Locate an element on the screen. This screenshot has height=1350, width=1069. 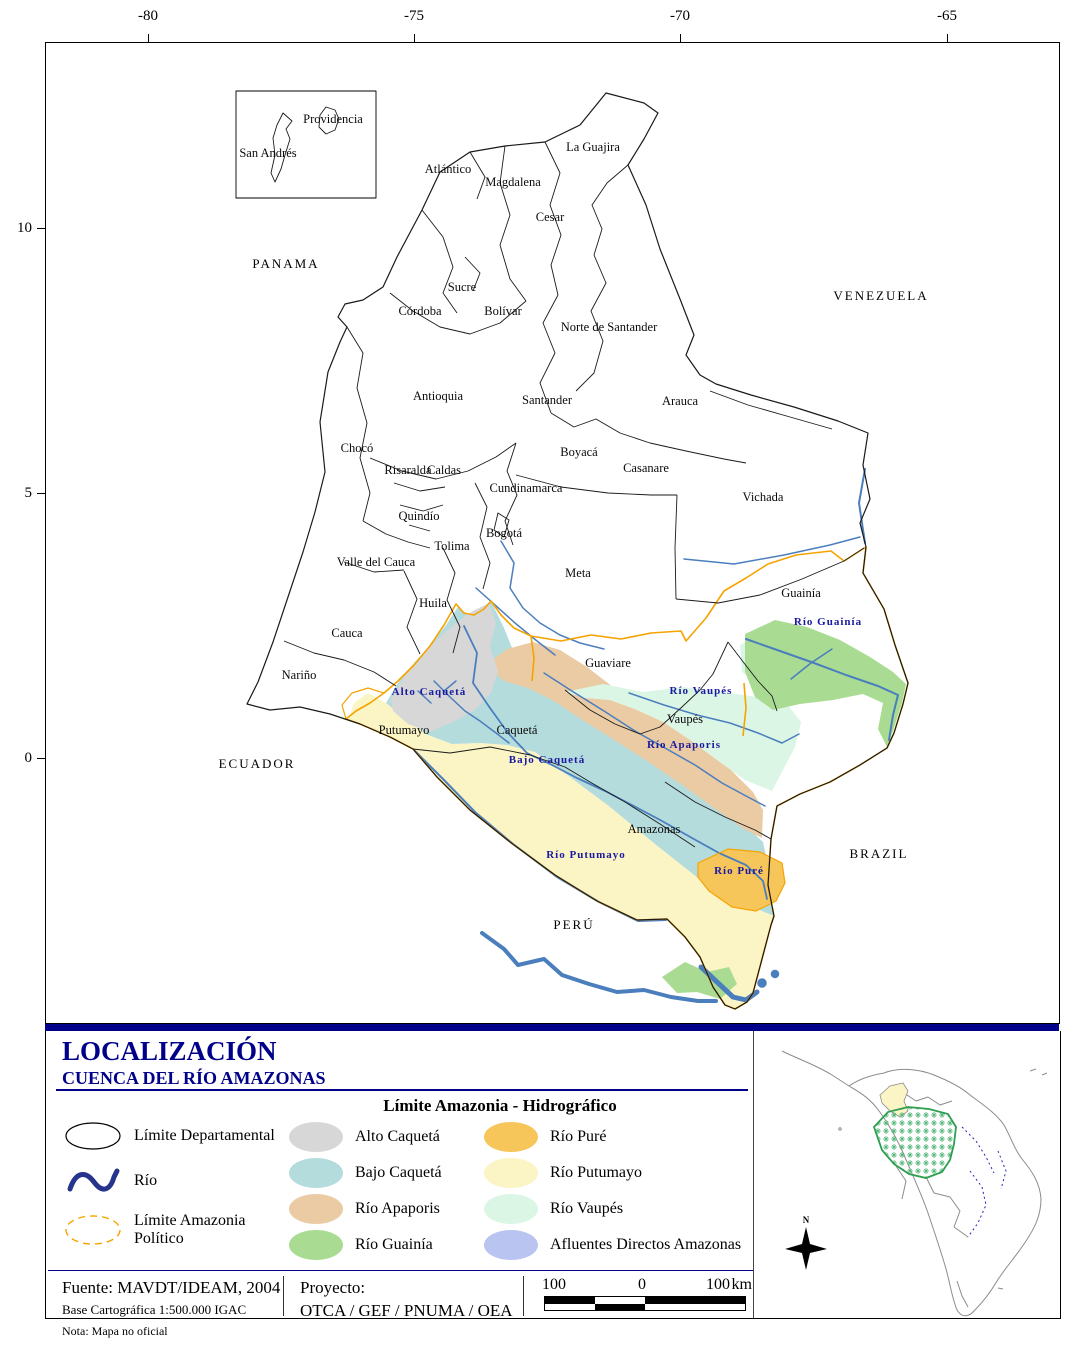
dept-label-risaralda: Risaralda is located at coordinates (408, 470).